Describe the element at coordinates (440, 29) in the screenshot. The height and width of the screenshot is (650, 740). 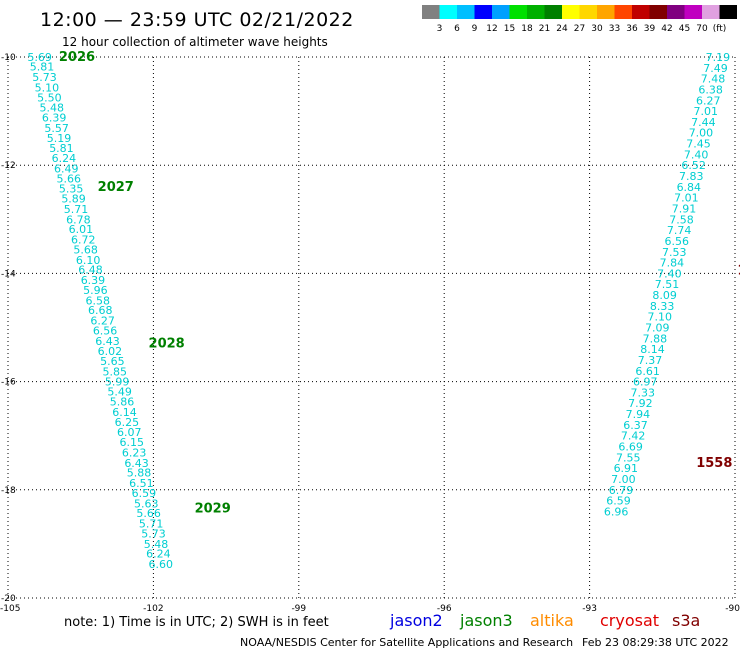
I see `color-scale-label: 3` at that location.